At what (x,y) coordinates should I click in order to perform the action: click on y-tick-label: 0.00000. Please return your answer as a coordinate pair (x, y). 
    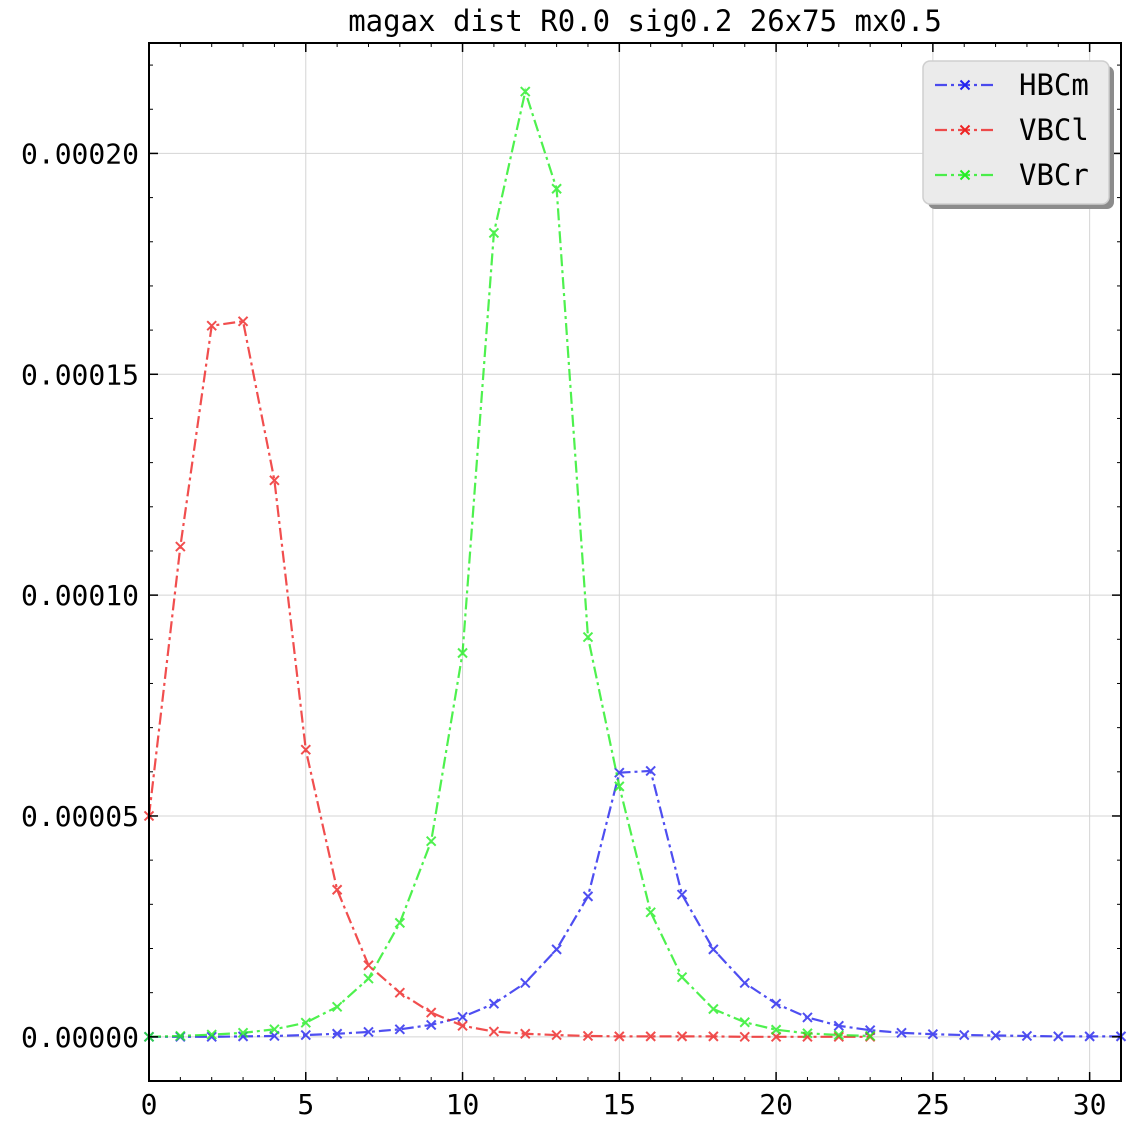
    Looking at the image, I should click on (80, 1037).